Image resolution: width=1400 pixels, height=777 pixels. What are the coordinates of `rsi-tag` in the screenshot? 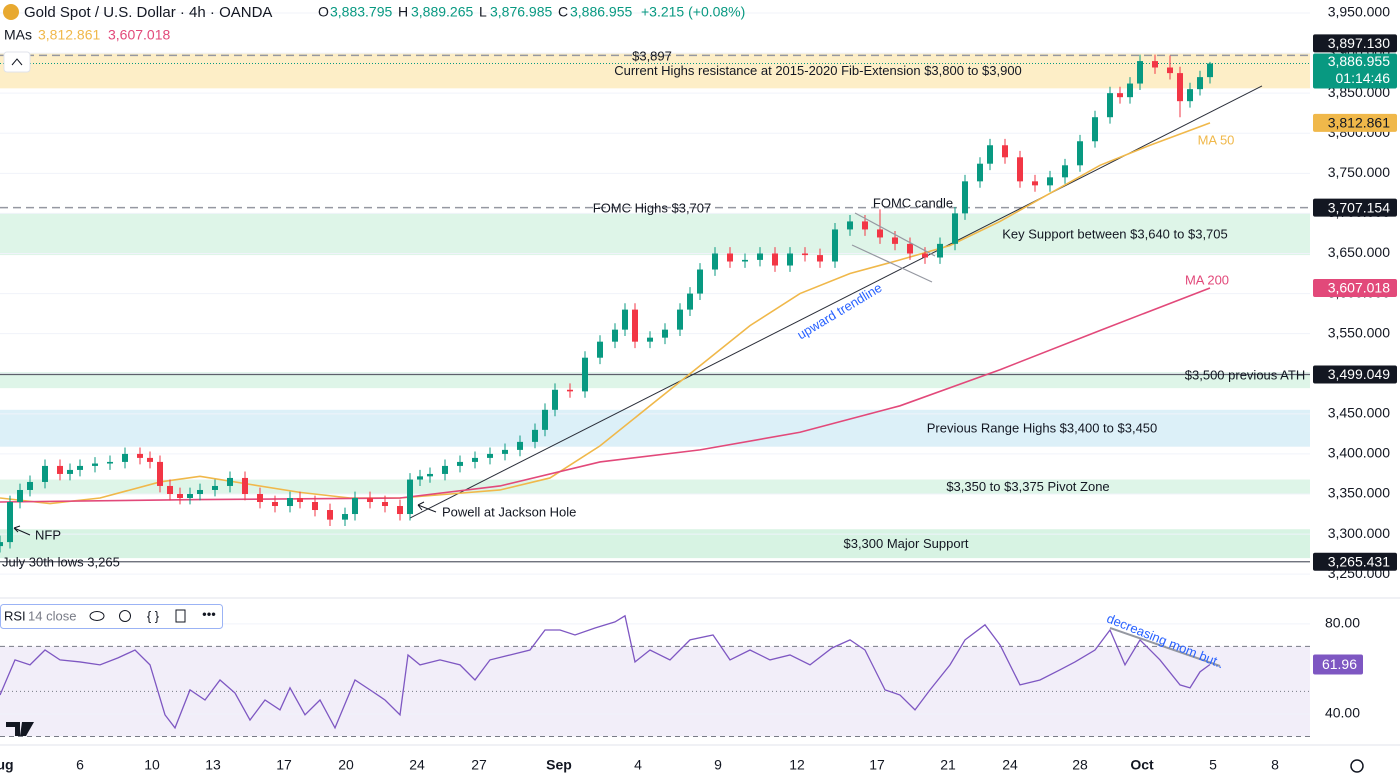 It's located at (1338, 664).